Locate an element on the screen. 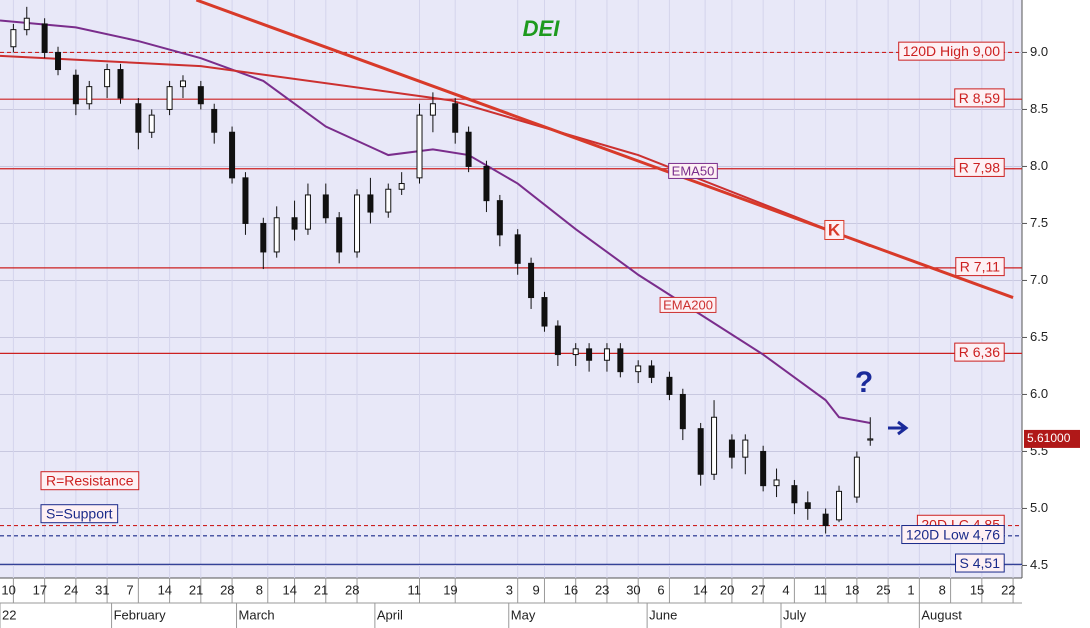  x-tick-label: 3 is located at coordinates (509, 589).